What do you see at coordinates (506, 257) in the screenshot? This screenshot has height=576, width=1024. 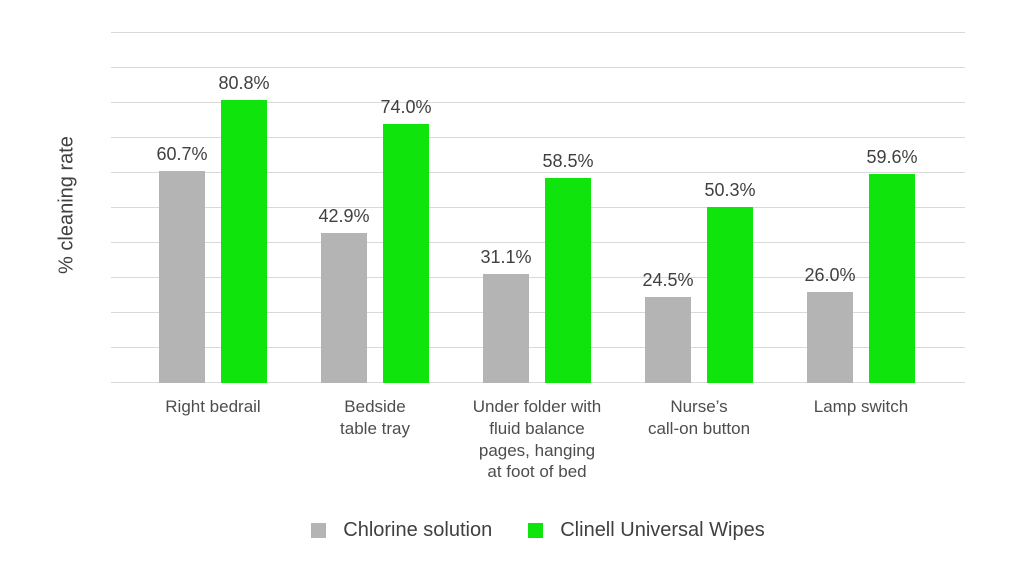 I see `value-label: 31.1%` at bounding box center [506, 257].